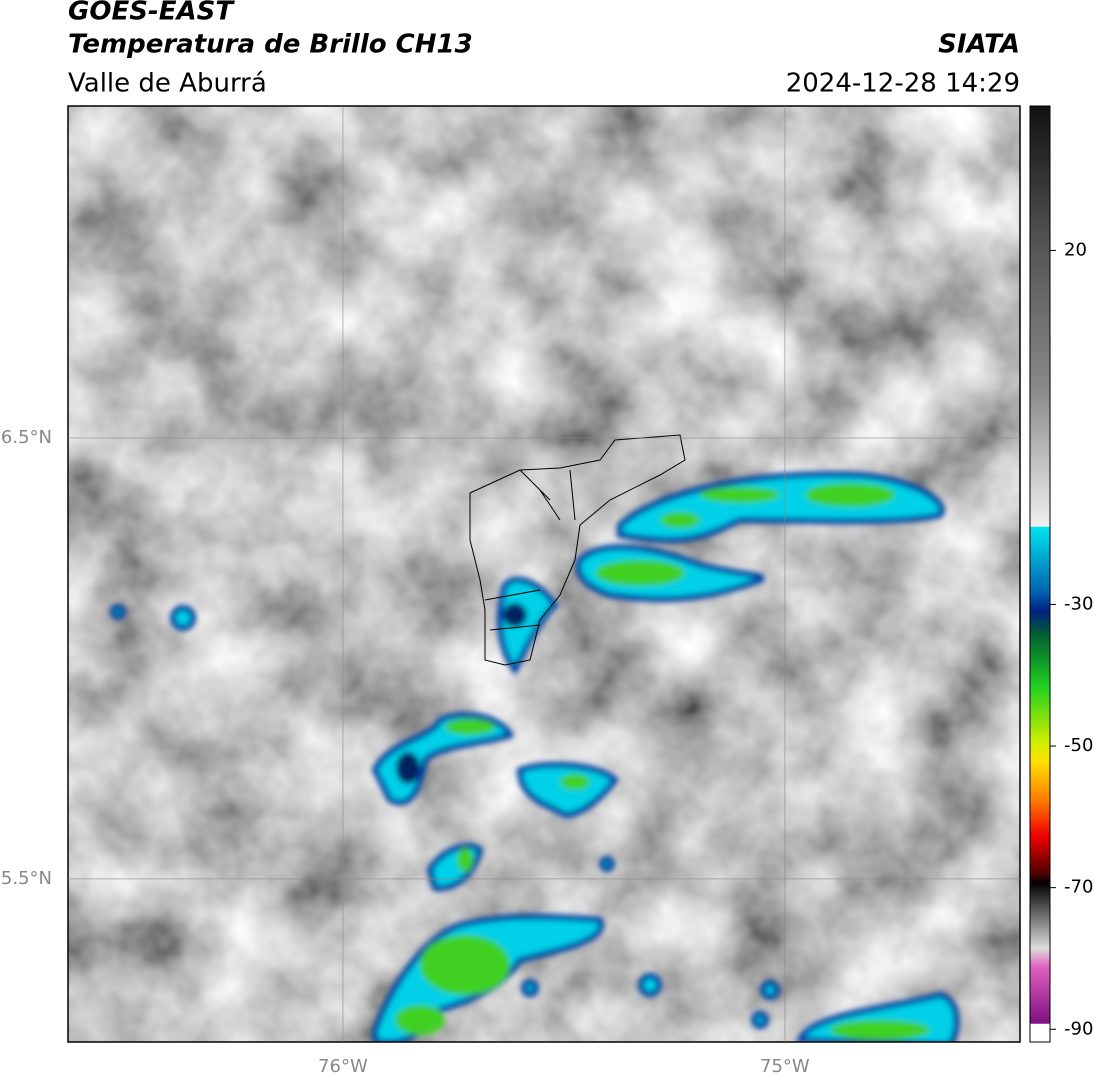  What do you see at coordinates (903, 84) in the screenshot?
I see `timestamp: 2024-12-28 14:29` at bounding box center [903, 84].